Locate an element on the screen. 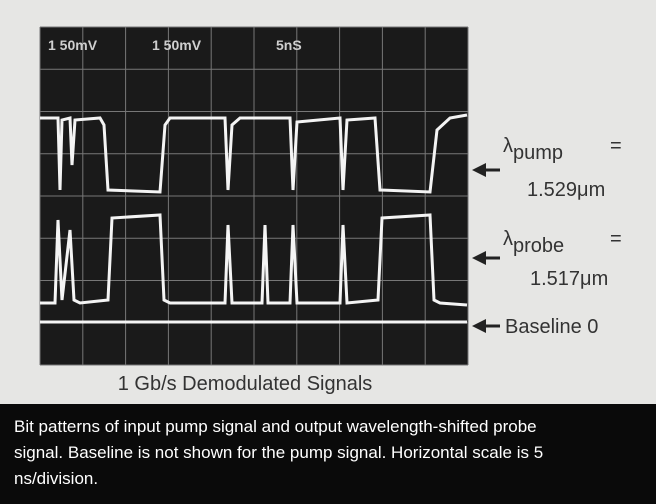 Image resolution: width=656 pixels, height=504 pixels. scope-readout: 5nS is located at coordinates (289, 45).